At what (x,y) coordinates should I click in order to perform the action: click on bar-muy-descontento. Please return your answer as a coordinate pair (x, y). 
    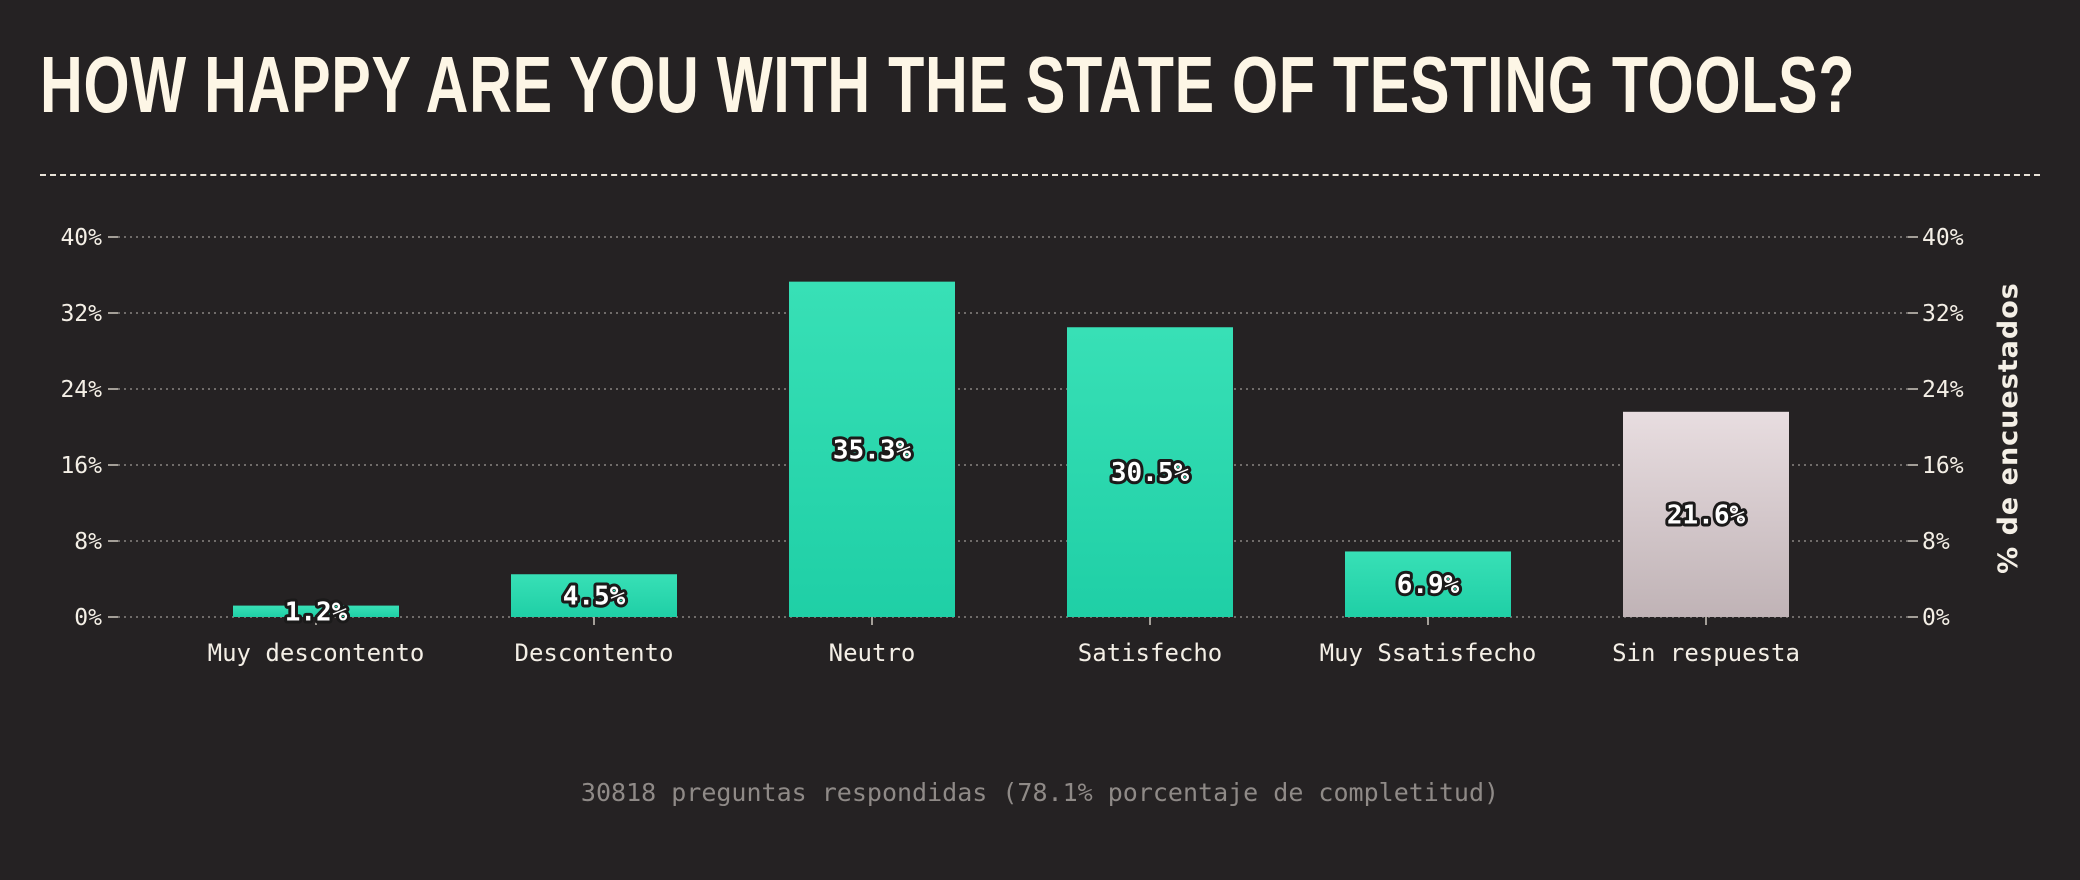
    Looking at the image, I should click on (316, 611).